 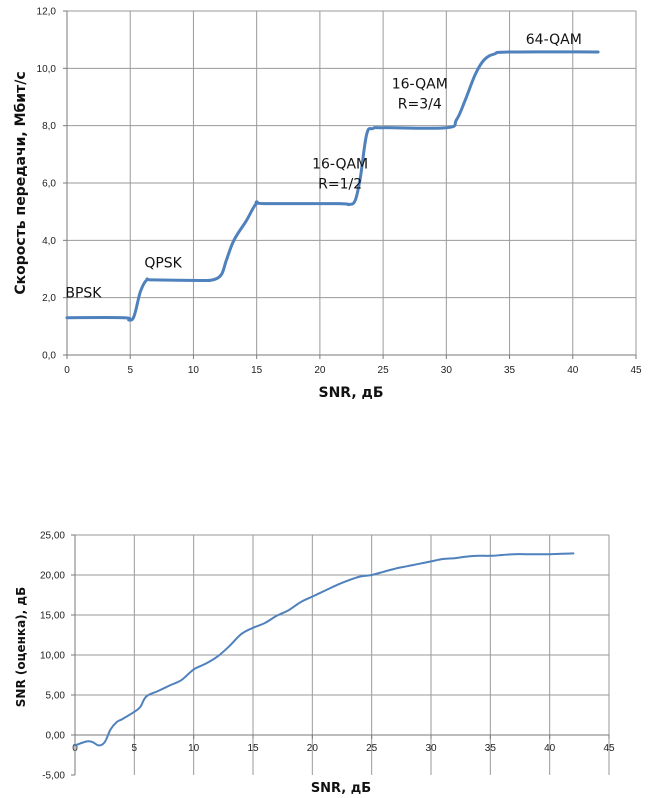 What do you see at coordinates (447, 370) in the screenshot?
I see `x-tick-label: 30` at bounding box center [447, 370].